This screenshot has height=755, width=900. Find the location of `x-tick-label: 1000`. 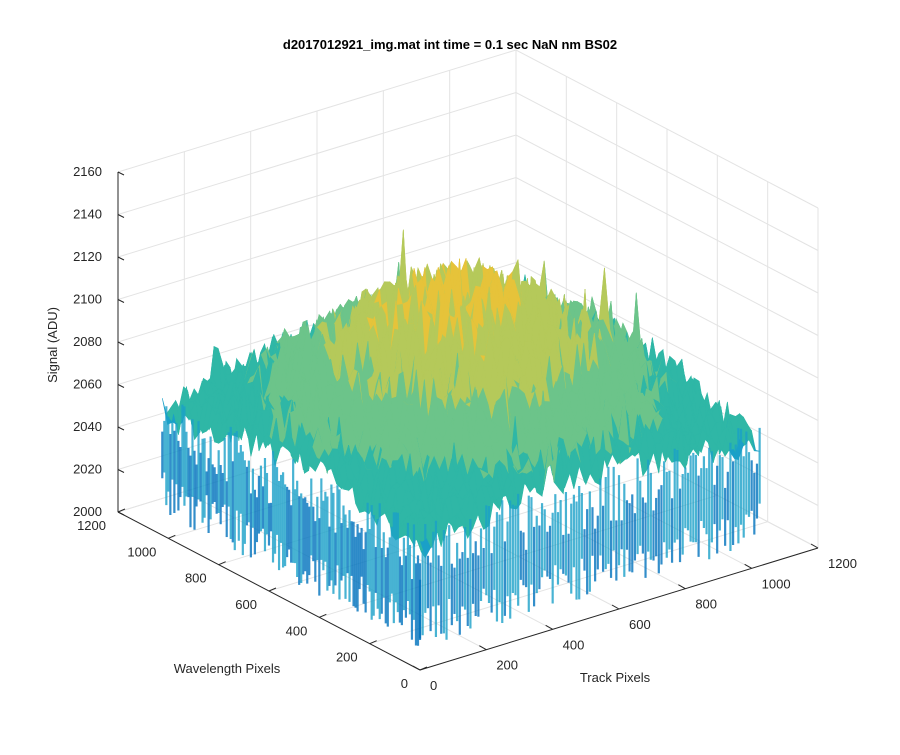

x-tick-label: 1000 is located at coordinates (776, 583).